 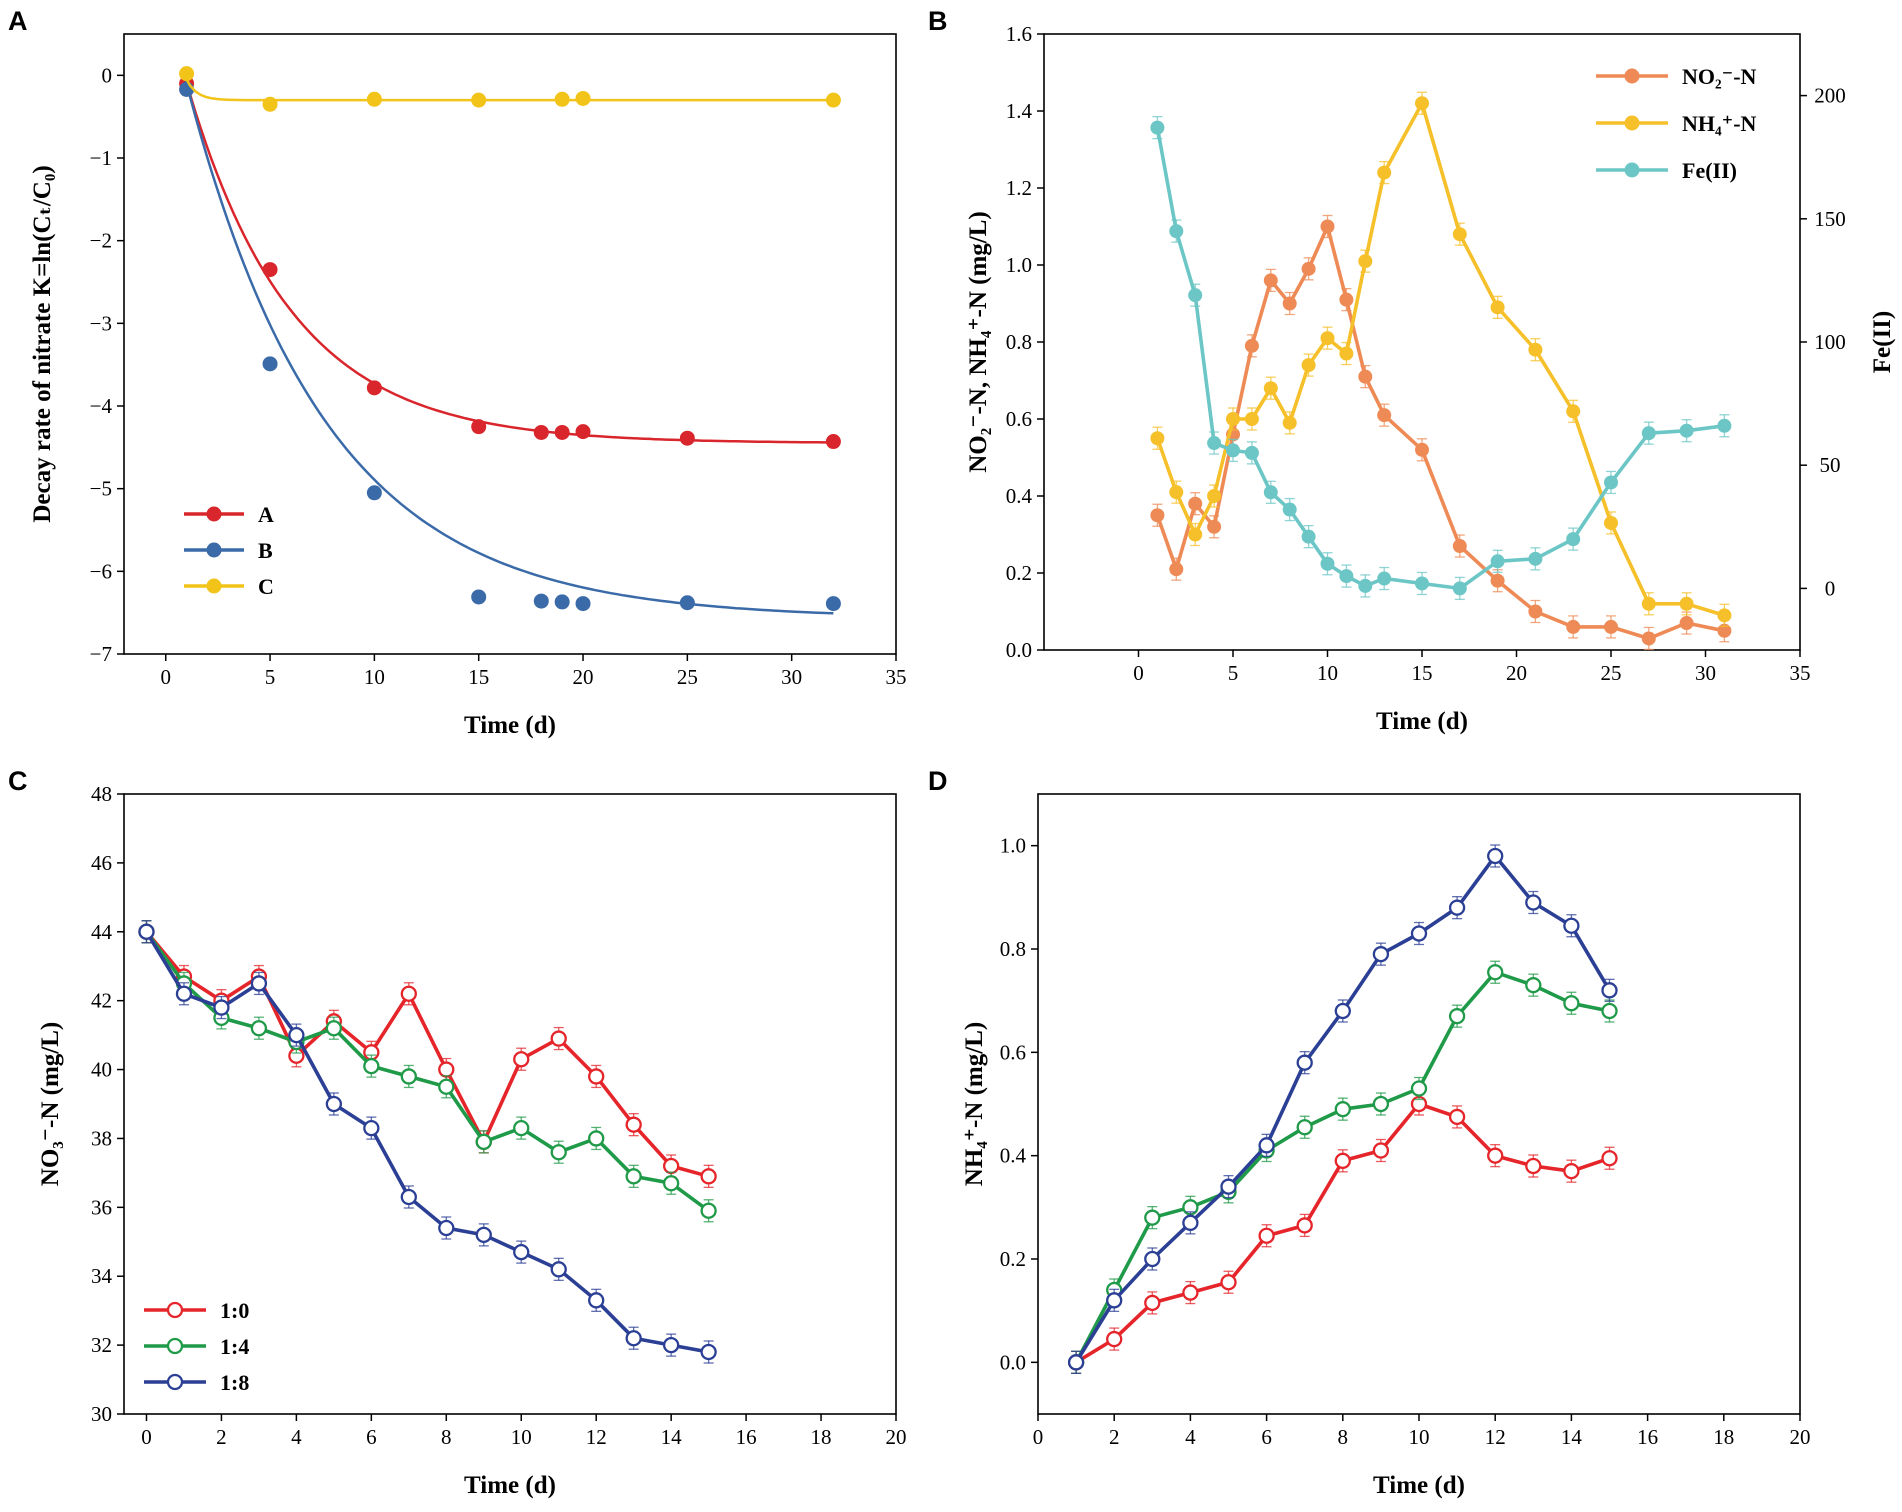 I want to click on x-tick-label: 30, so click(x=791, y=677).